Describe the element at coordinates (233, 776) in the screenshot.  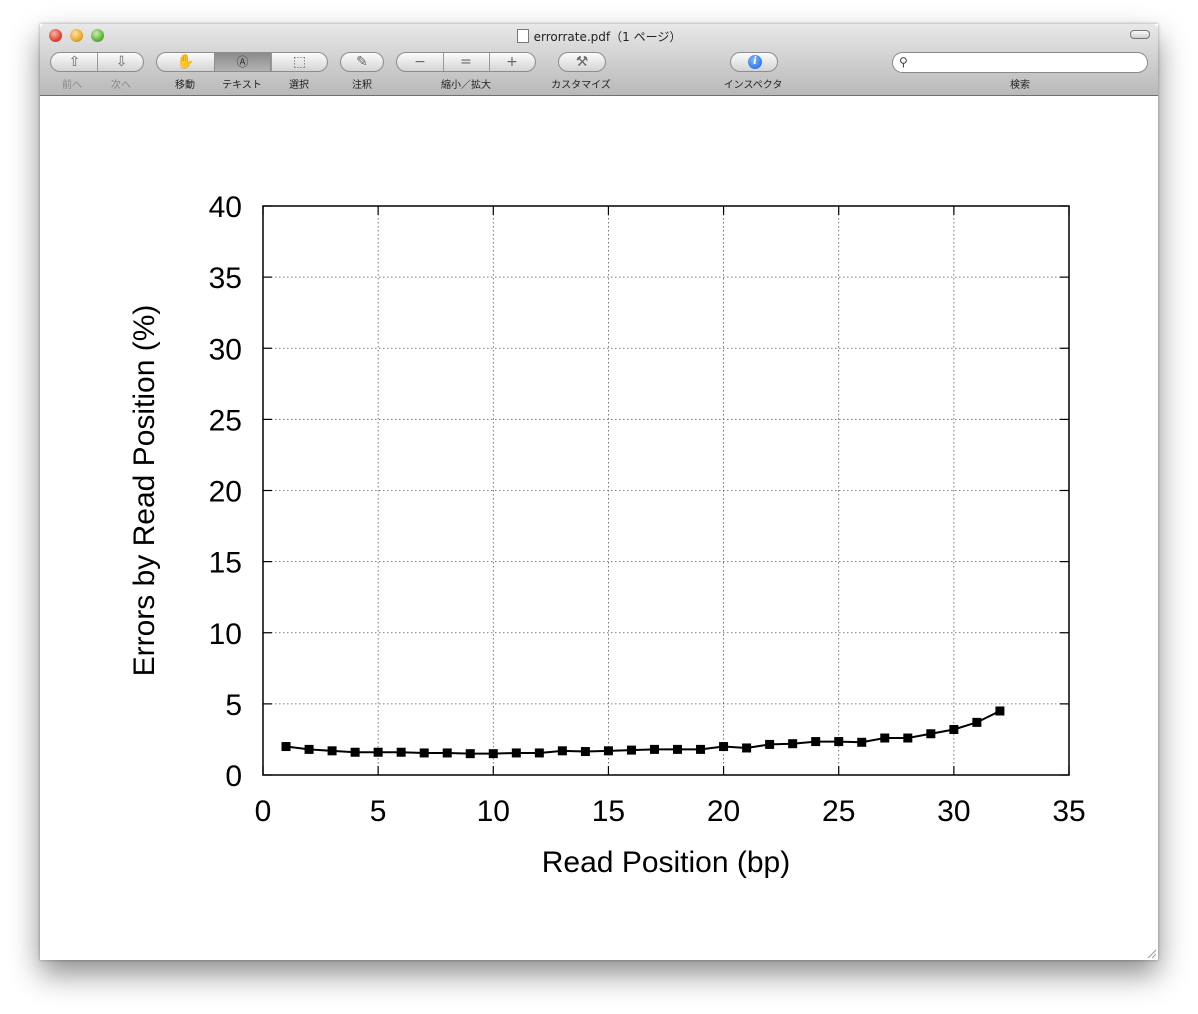
I see `y-tick-label: 0` at that location.